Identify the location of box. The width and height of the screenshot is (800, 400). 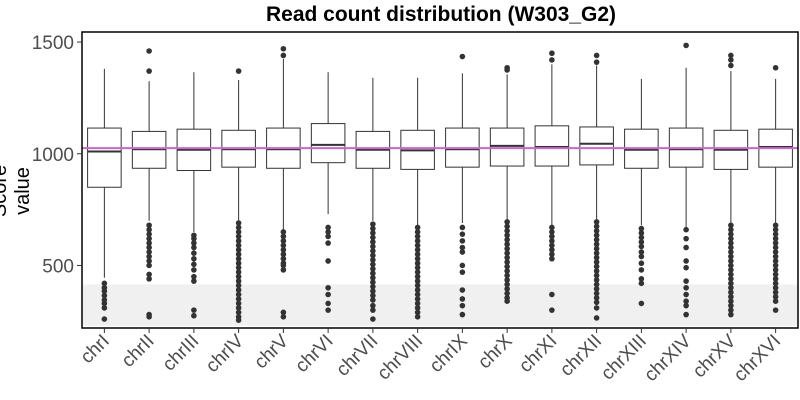
(507, 147).